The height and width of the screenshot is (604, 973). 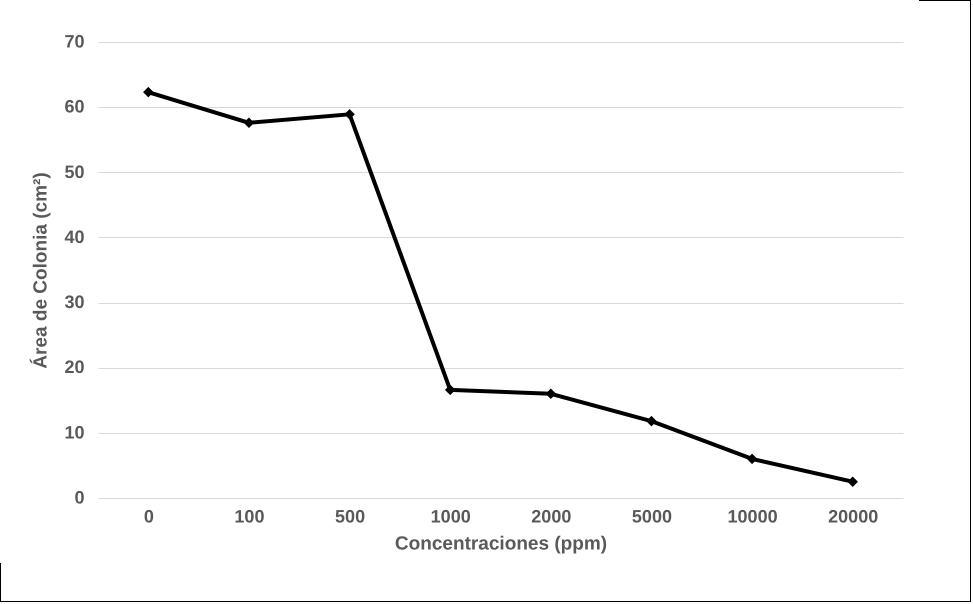 What do you see at coordinates (753, 516) in the screenshot?
I see `x-tick-label: 10000` at bounding box center [753, 516].